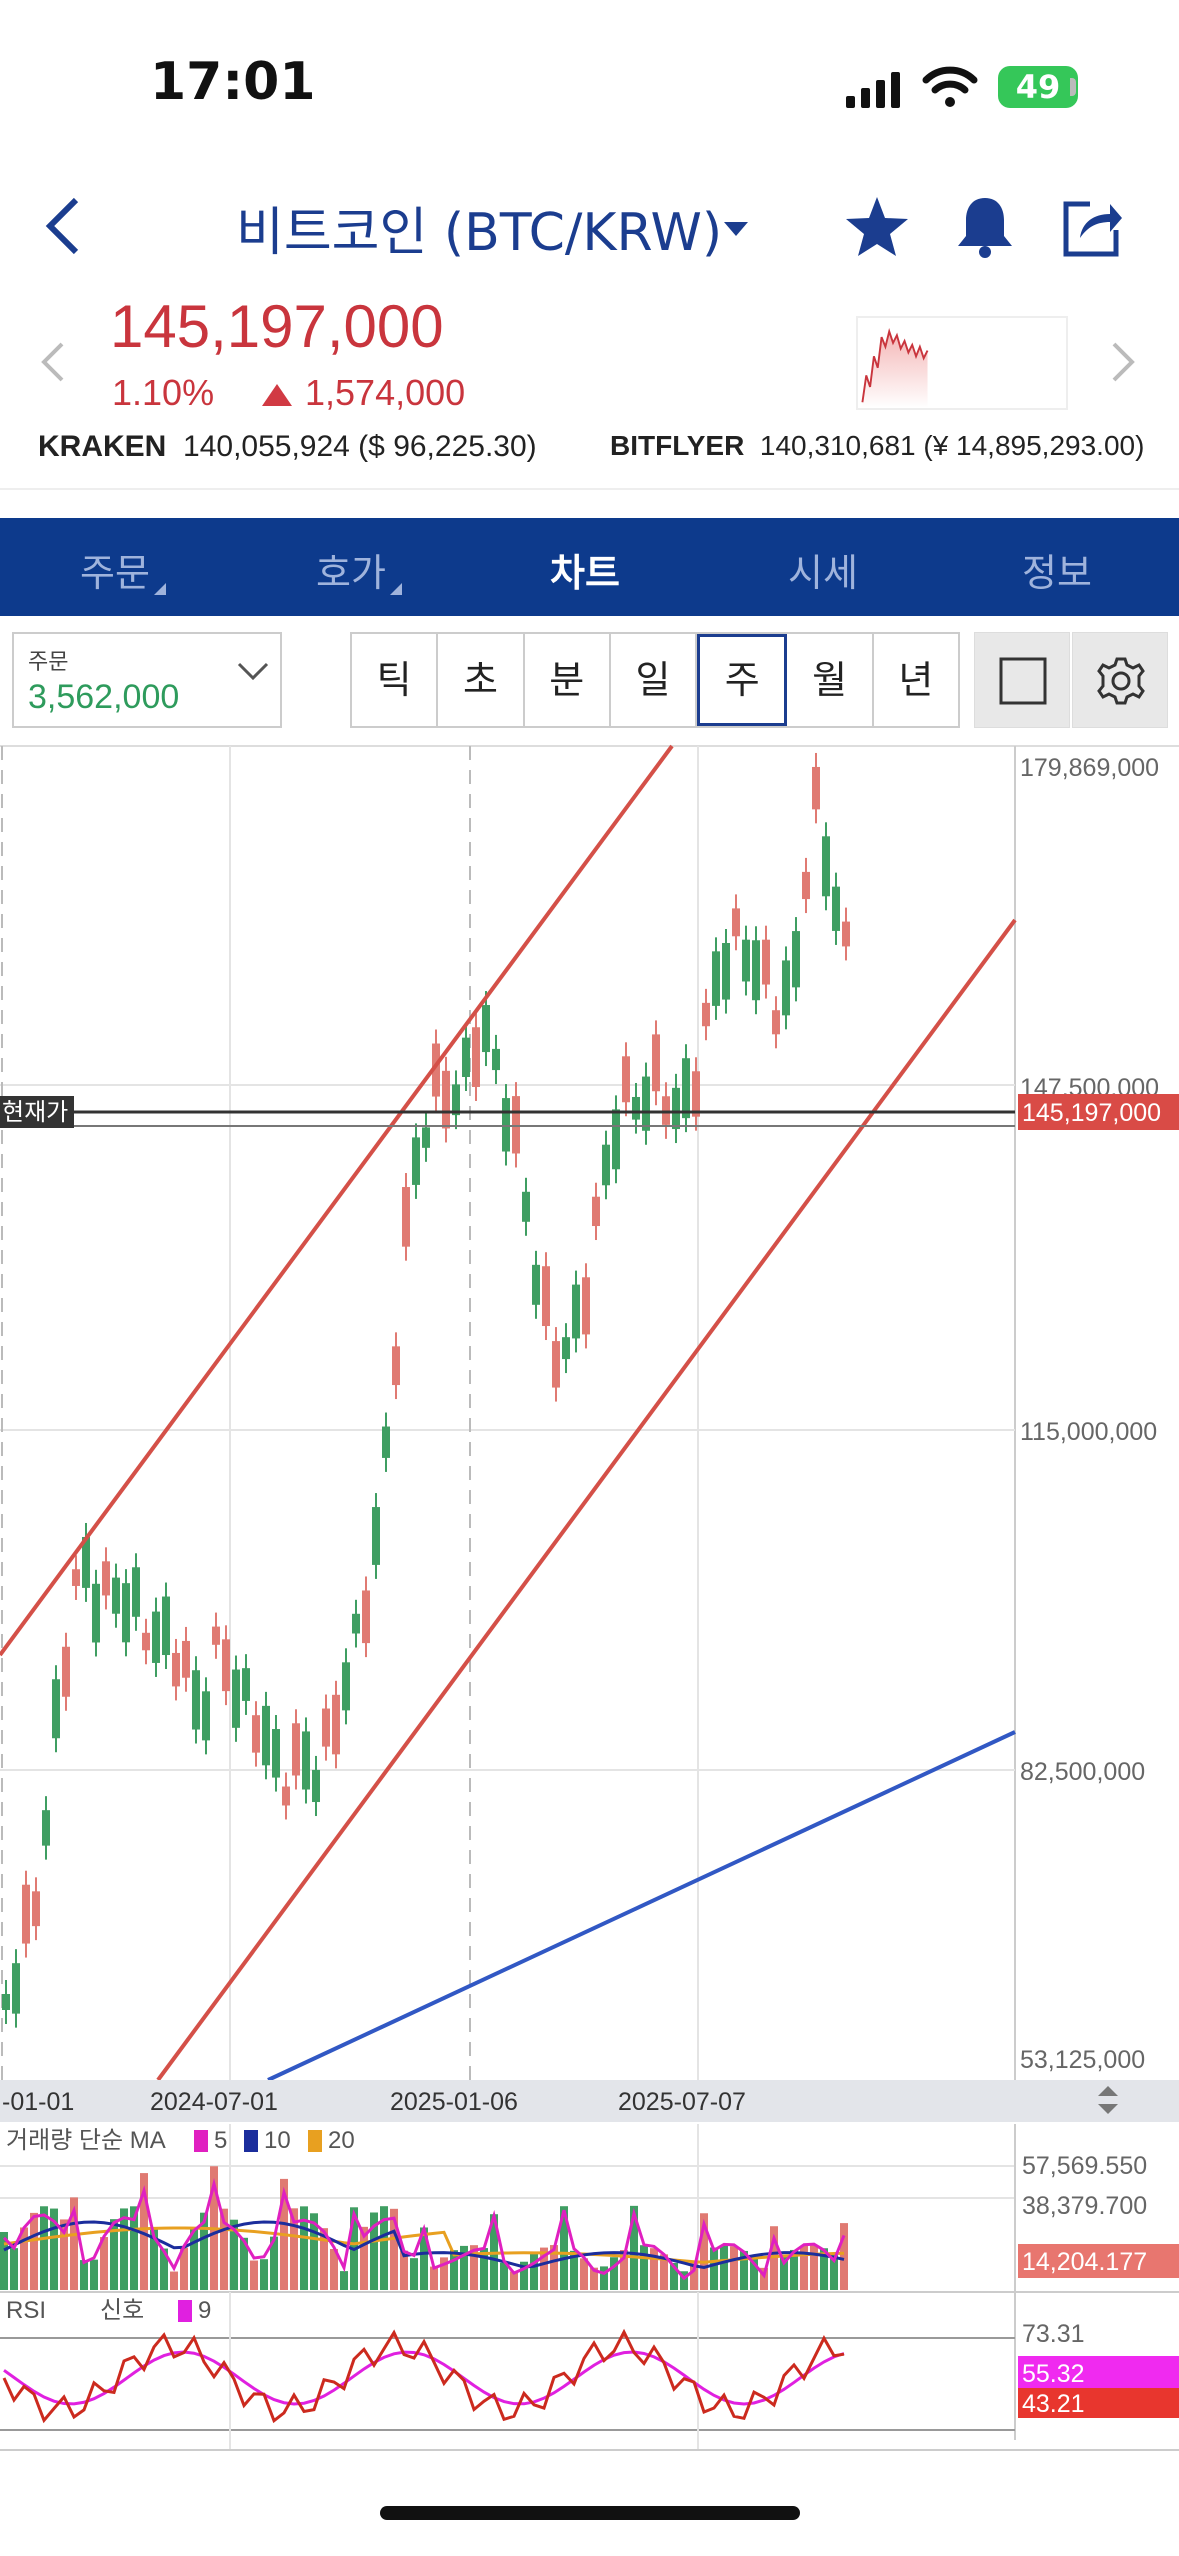  Describe the element at coordinates (1073, 87) in the screenshot. I see `battery-cap` at that location.